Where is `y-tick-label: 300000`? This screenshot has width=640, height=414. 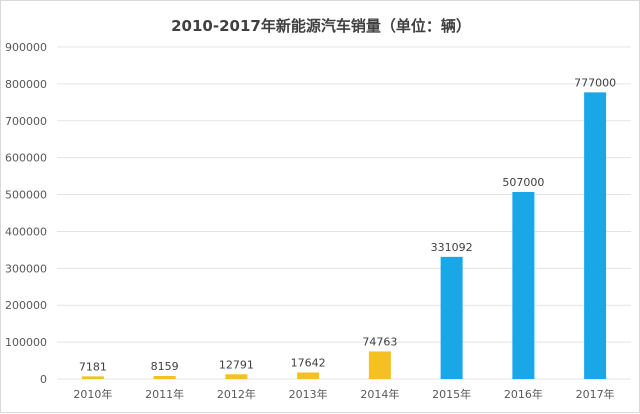 y-tick-label: 300000 is located at coordinates (26, 268).